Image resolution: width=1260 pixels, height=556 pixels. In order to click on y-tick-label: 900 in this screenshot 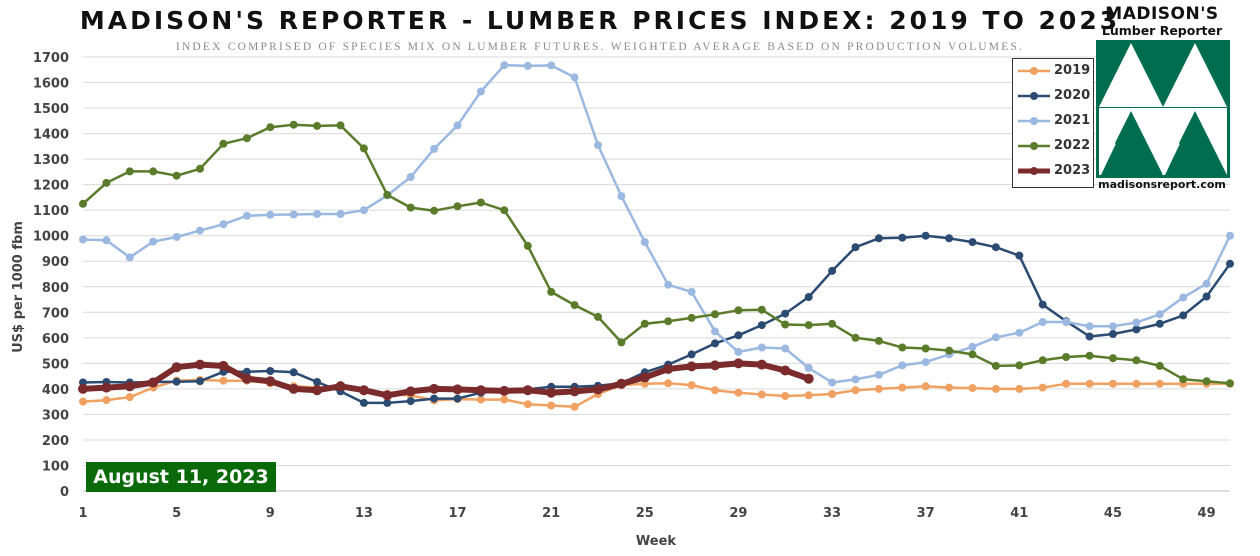, I will do `click(55, 262)`.